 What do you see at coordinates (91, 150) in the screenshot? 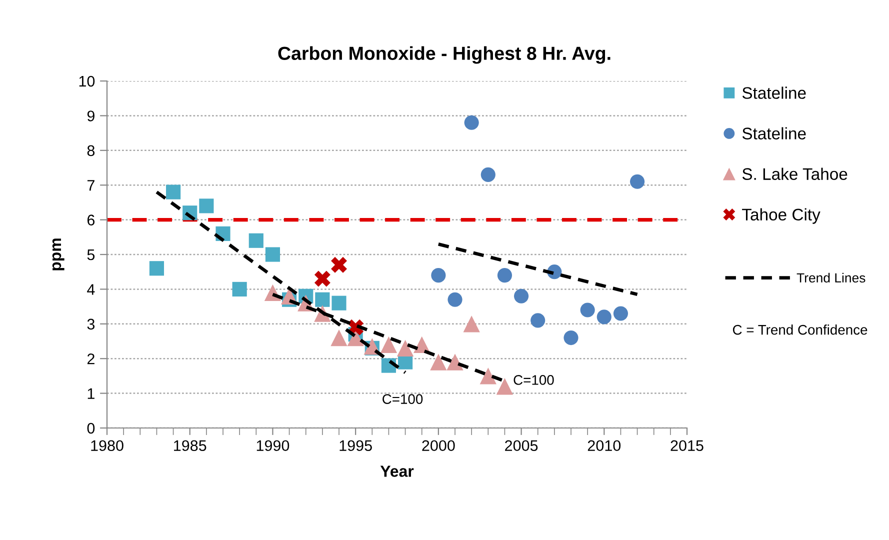
I see `y-tick-label: 8` at bounding box center [91, 150].